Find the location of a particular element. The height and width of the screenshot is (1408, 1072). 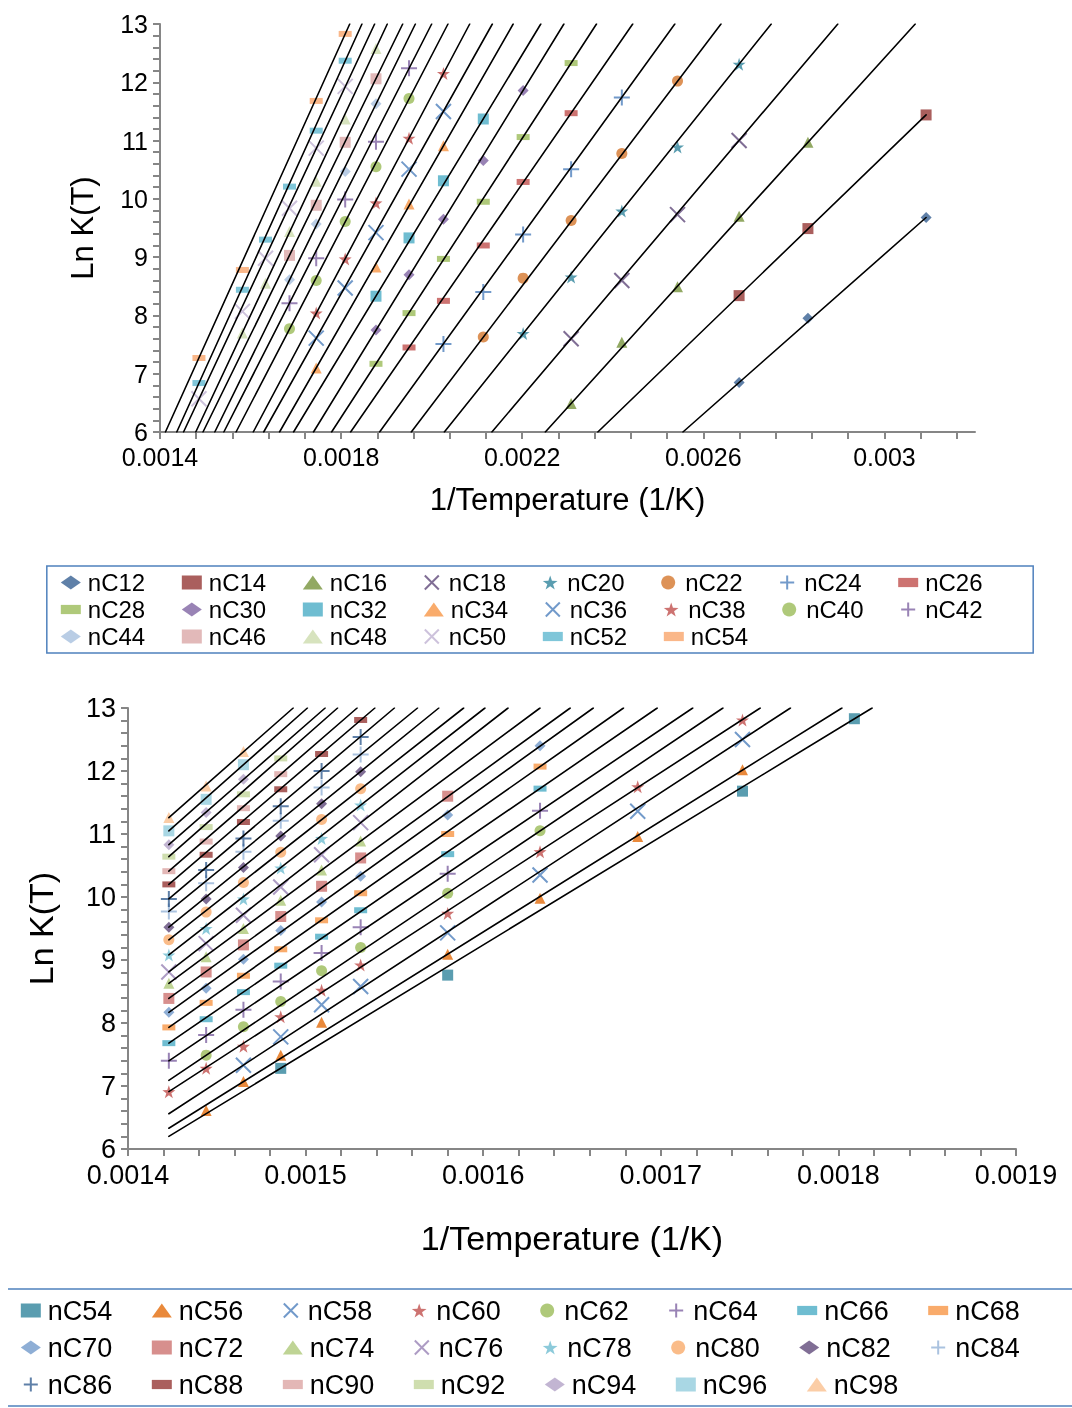

legend-label: nC88 is located at coordinates (211, 1384).